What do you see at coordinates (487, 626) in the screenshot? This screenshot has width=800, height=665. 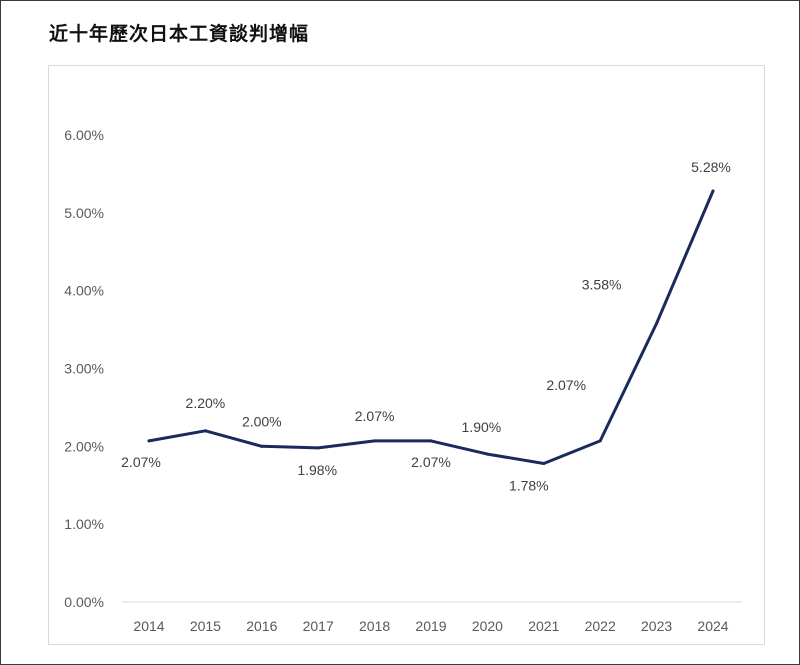 I see `x-tick-label: 2020` at bounding box center [487, 626].